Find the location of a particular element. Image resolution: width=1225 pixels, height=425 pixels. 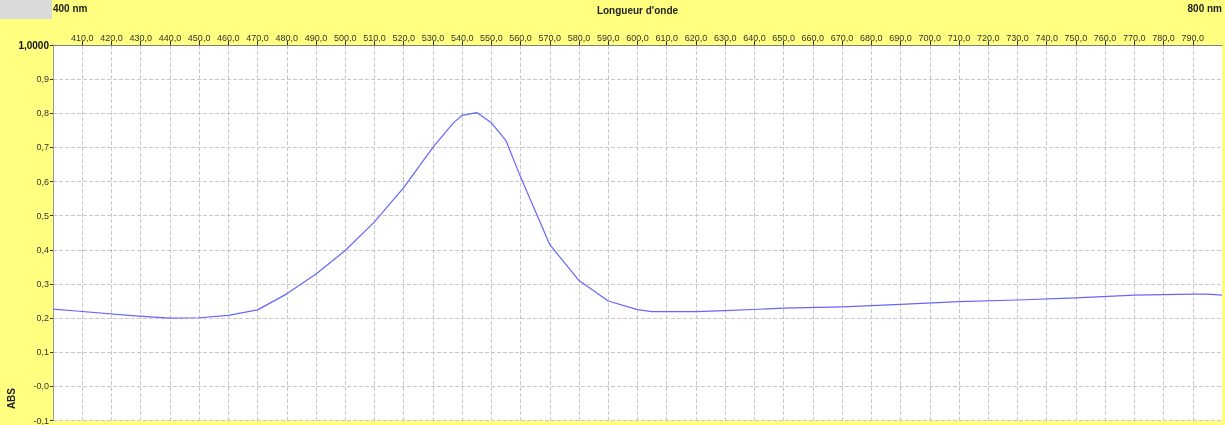

x-tick-label: 590,0 is located at coordinates (608, 37).